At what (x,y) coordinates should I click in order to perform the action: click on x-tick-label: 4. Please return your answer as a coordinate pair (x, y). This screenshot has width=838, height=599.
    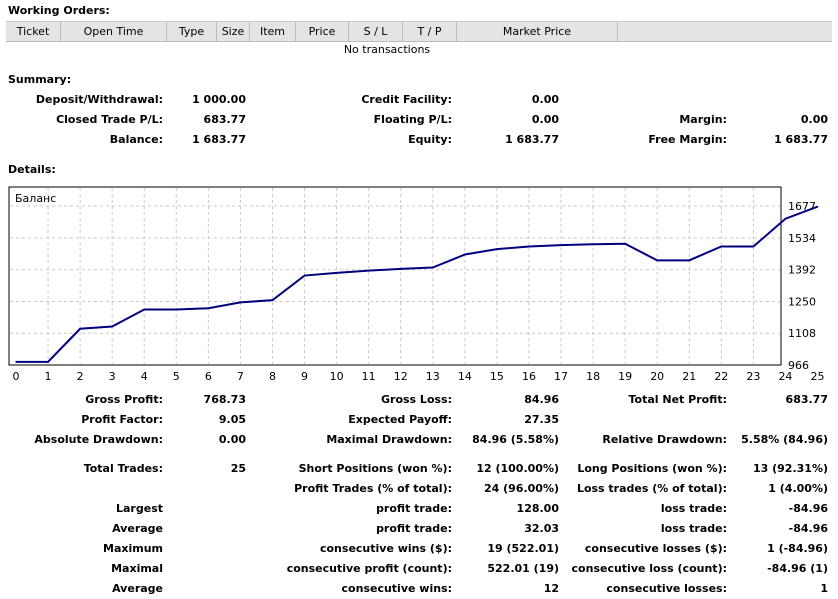
    Looking at the image, I should click on (144, 376).